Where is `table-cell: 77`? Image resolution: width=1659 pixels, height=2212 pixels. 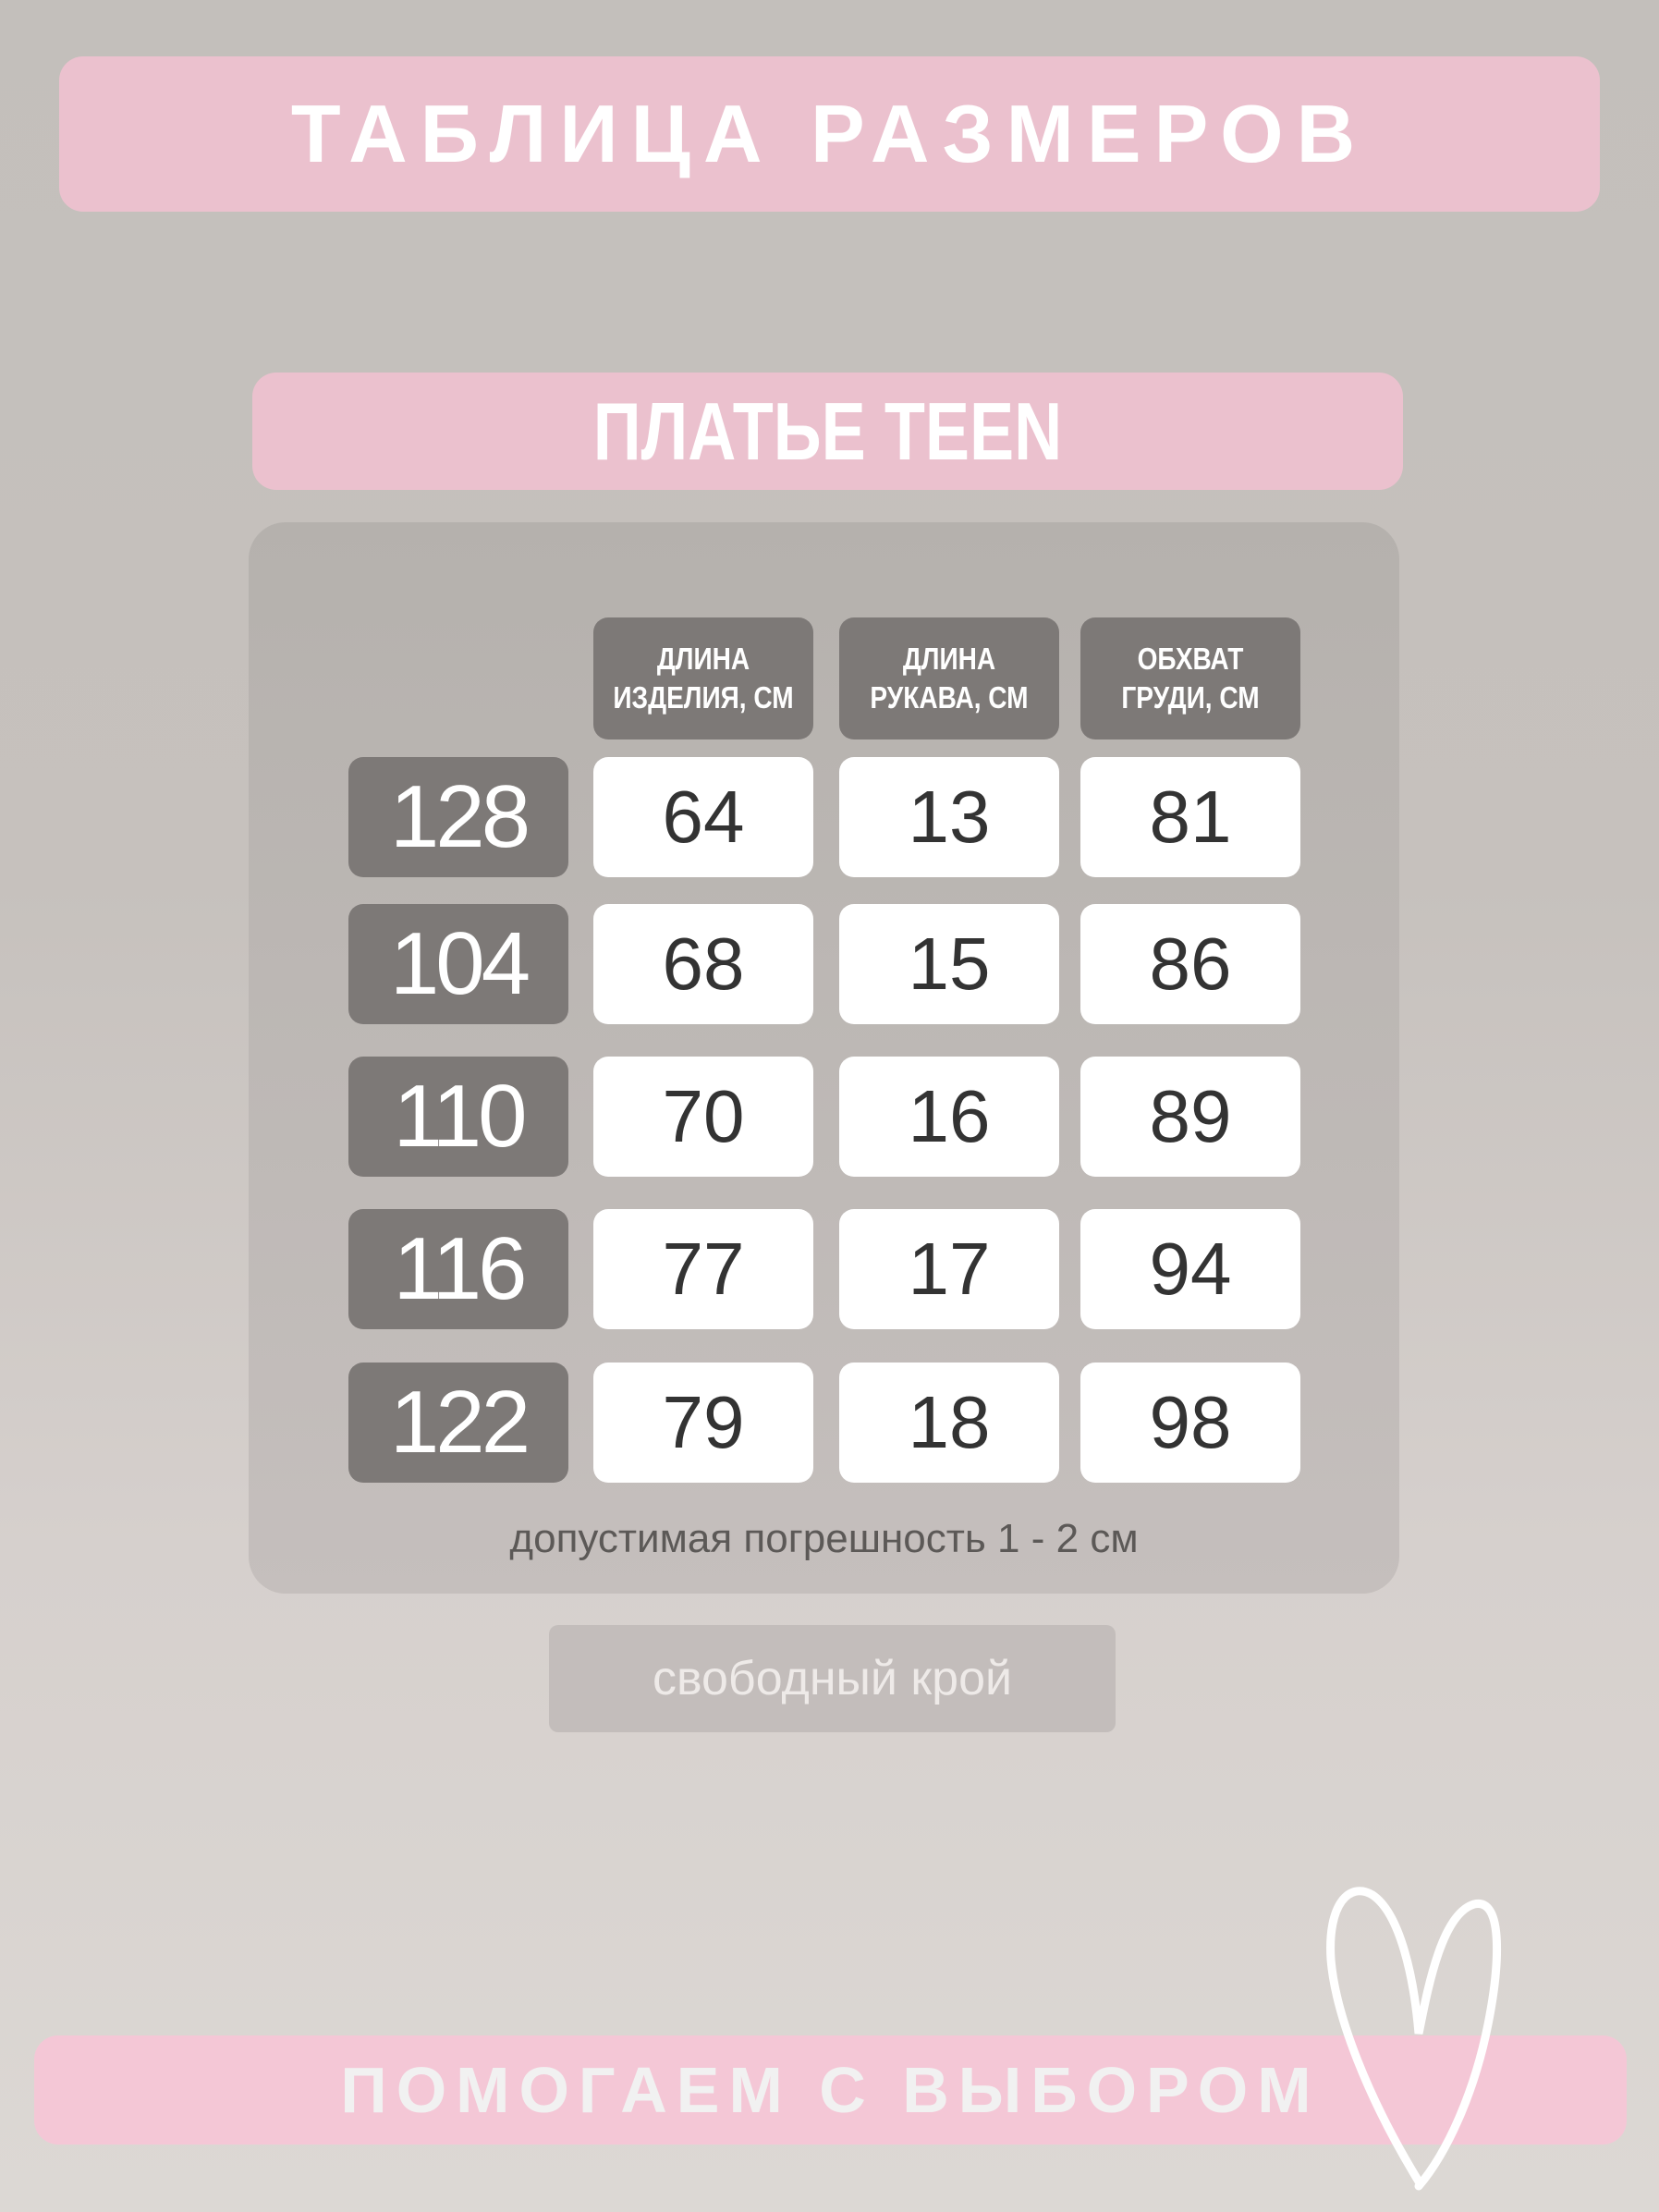 table-cell: 77 is located at coordinates (703, 1269).